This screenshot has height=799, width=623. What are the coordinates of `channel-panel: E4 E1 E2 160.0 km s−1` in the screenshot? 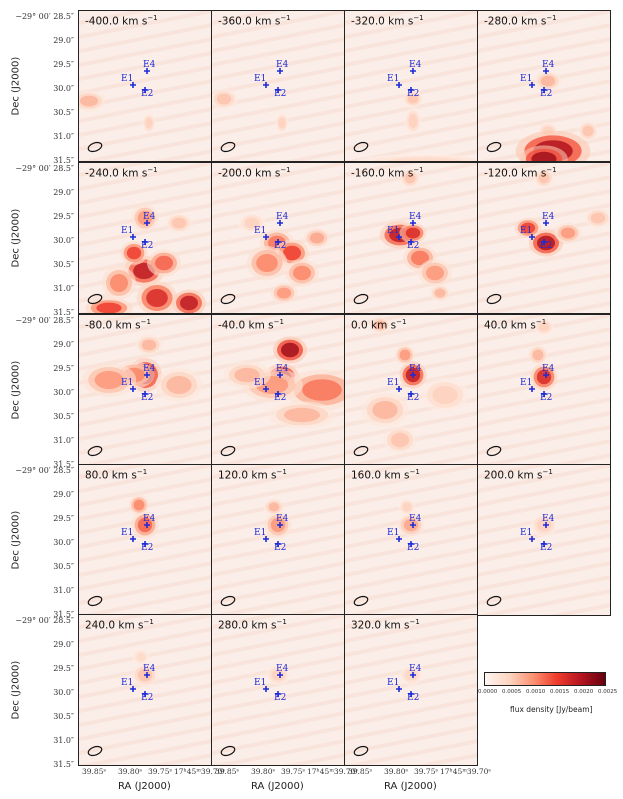 It's located at (411, 540).